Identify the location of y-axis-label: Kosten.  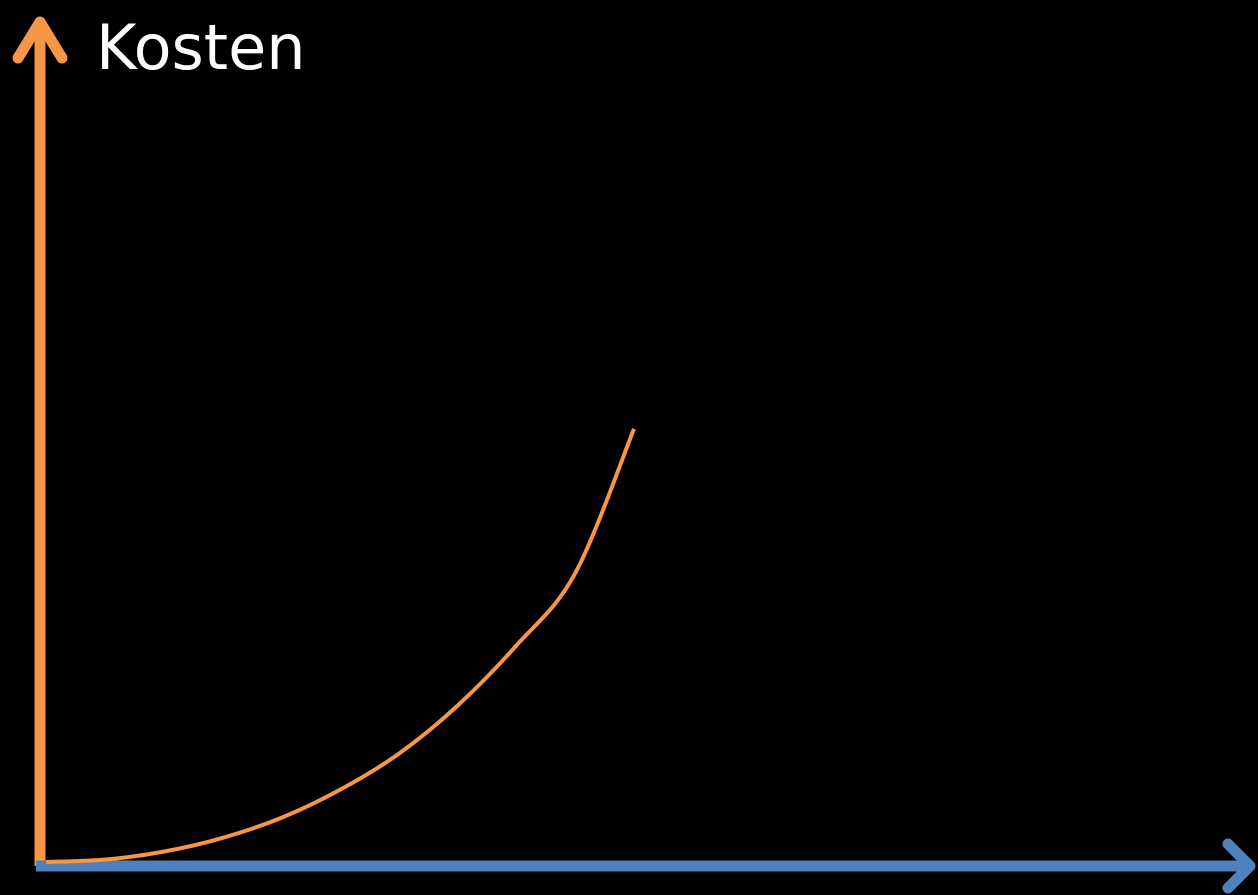
(201, 47).